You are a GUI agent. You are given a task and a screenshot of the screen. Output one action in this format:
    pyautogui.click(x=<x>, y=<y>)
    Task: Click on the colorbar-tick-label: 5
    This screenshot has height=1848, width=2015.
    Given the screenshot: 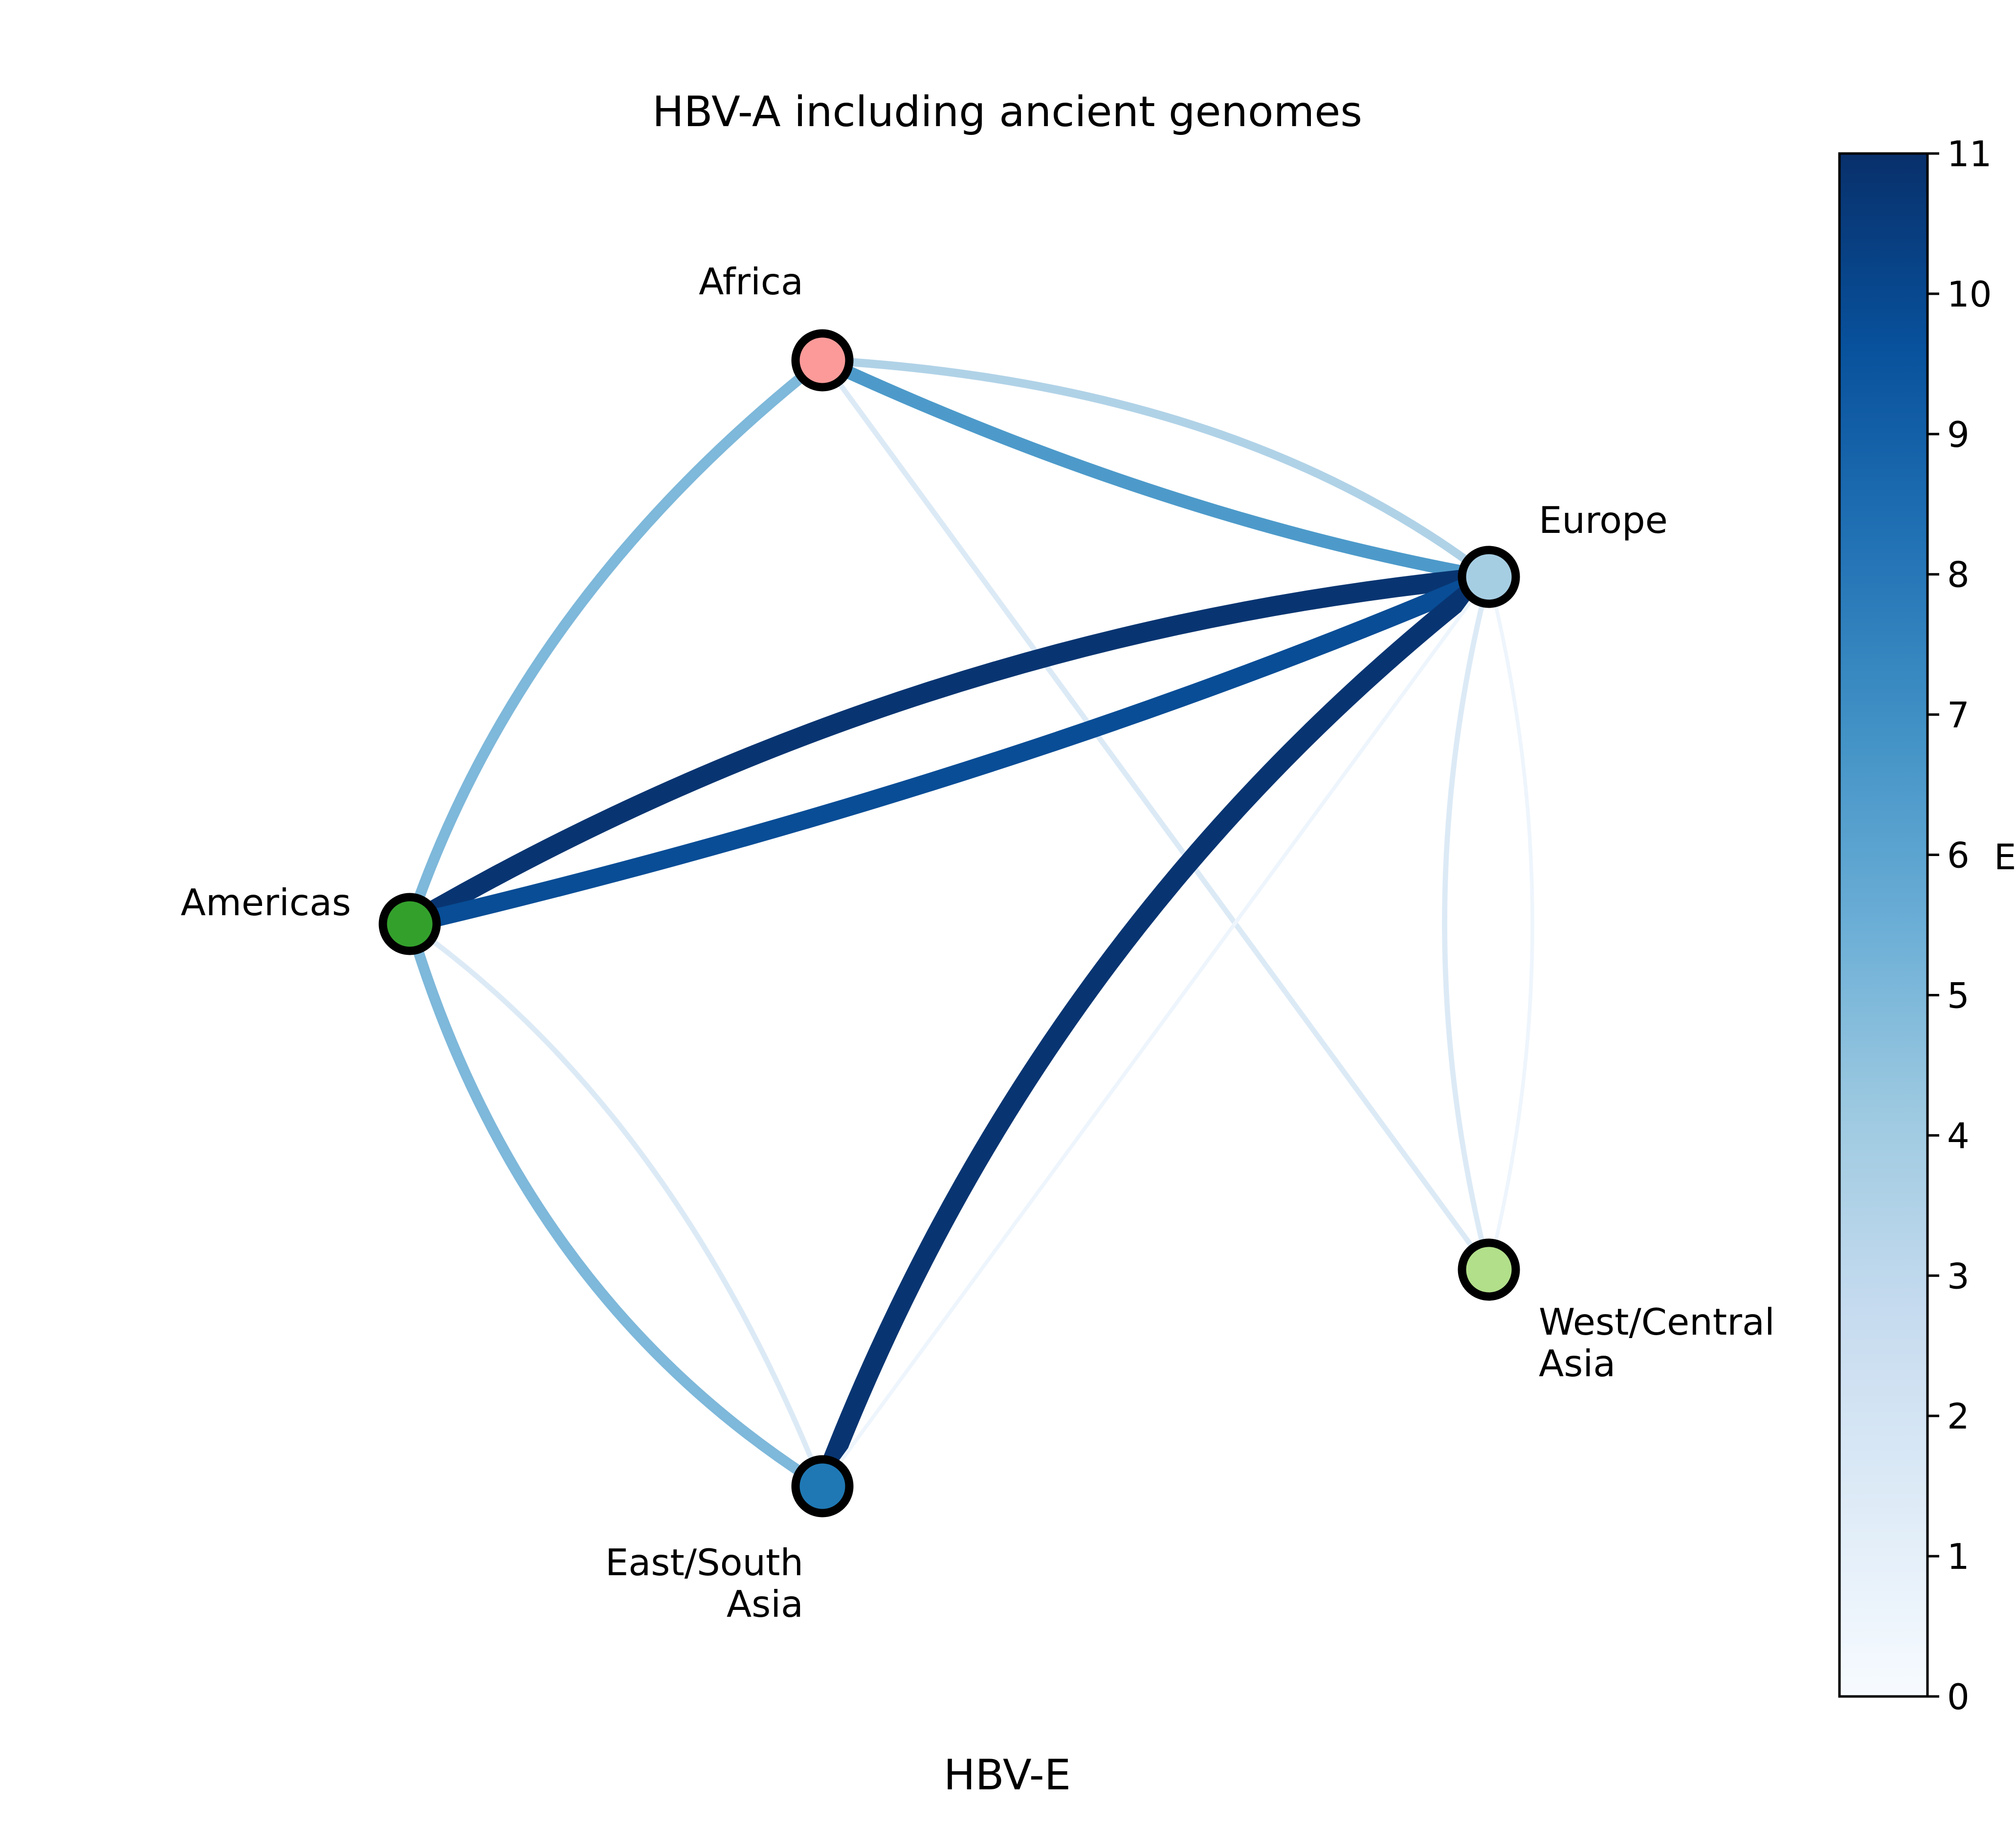 What is the action you would take?
    pyautogui.click(x=1958, y=995)
    